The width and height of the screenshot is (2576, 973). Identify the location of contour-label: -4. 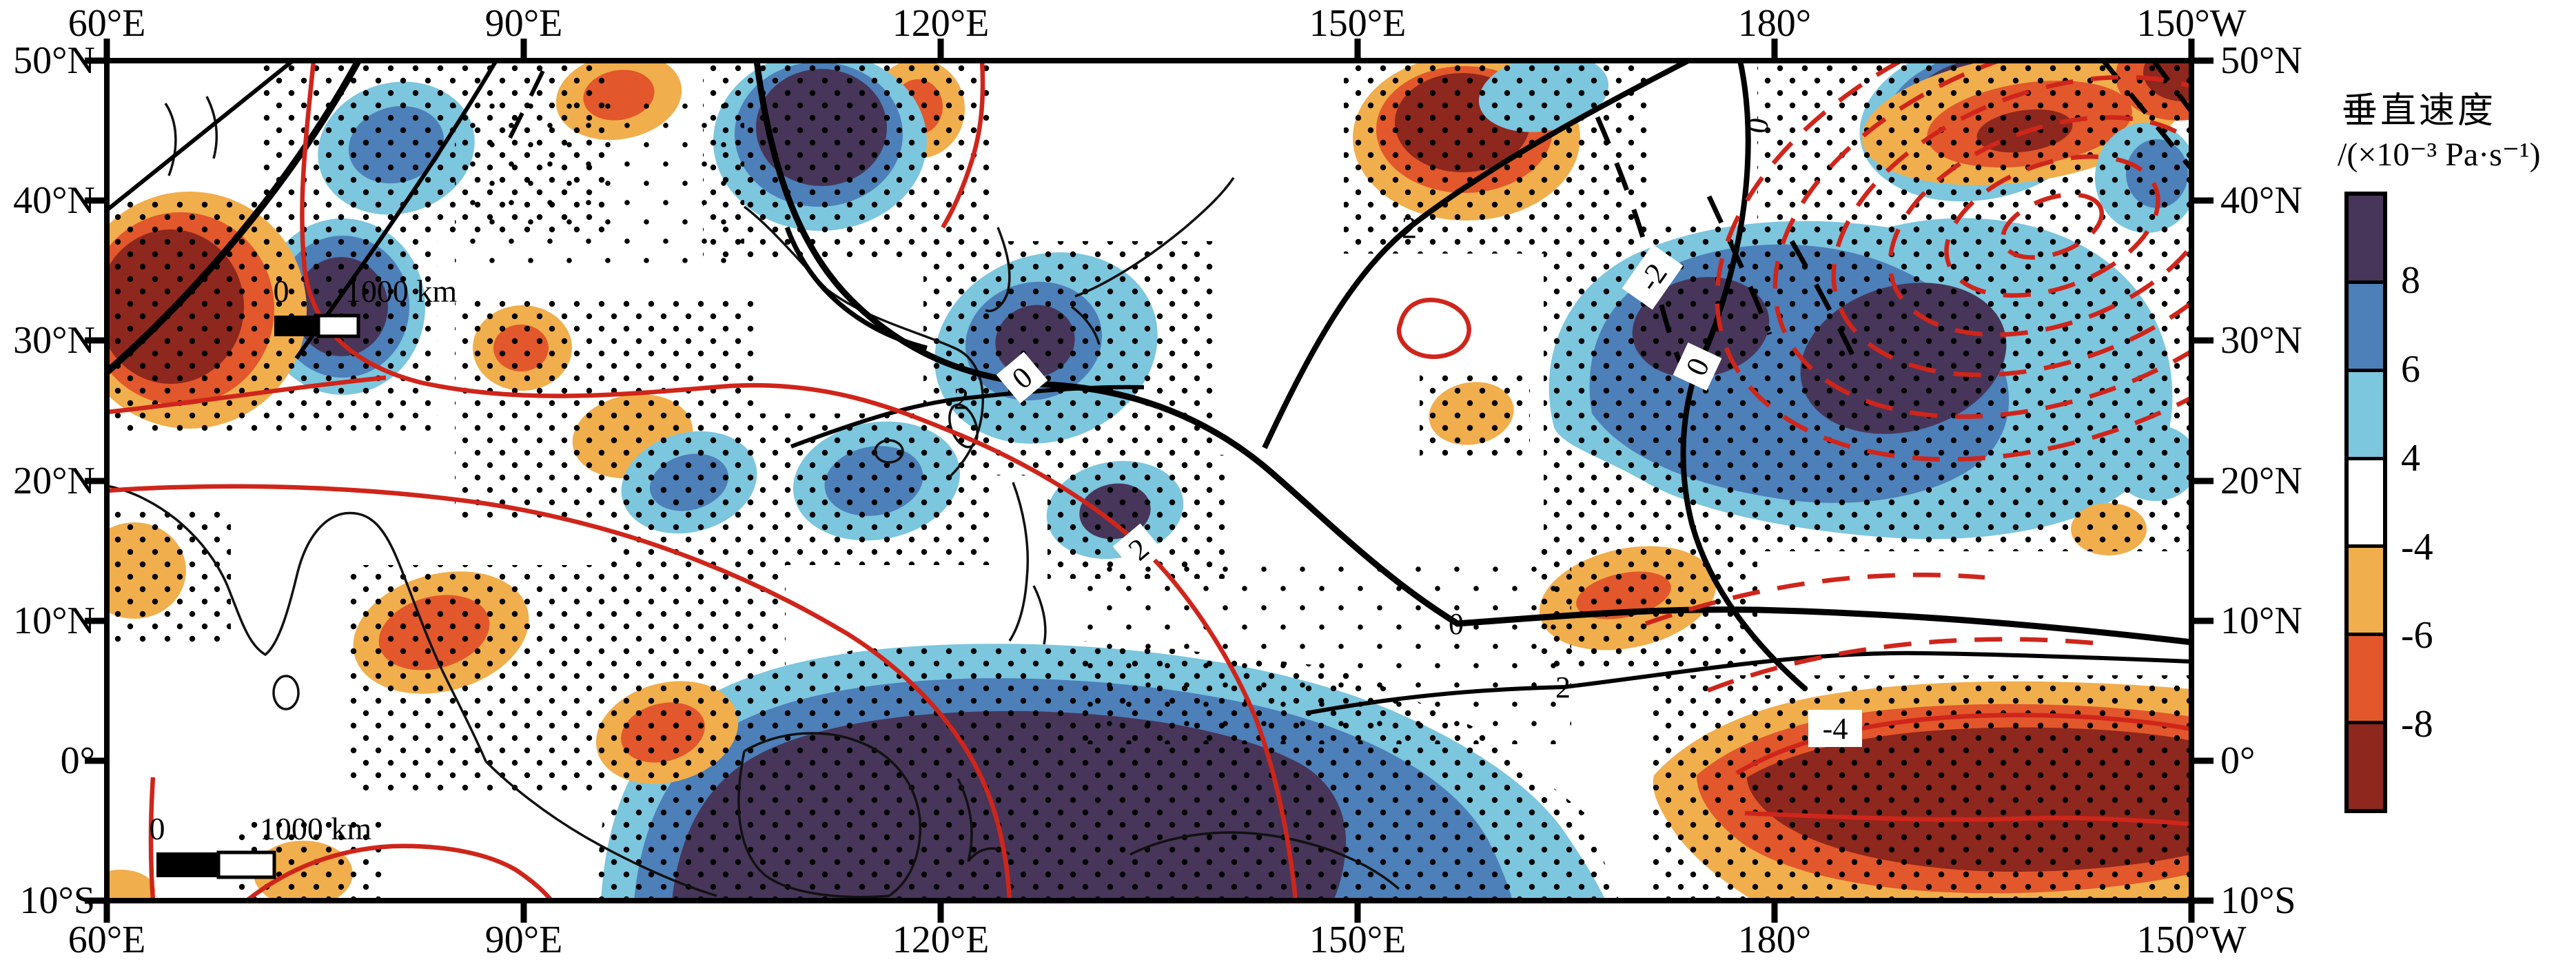
(1835, 728).